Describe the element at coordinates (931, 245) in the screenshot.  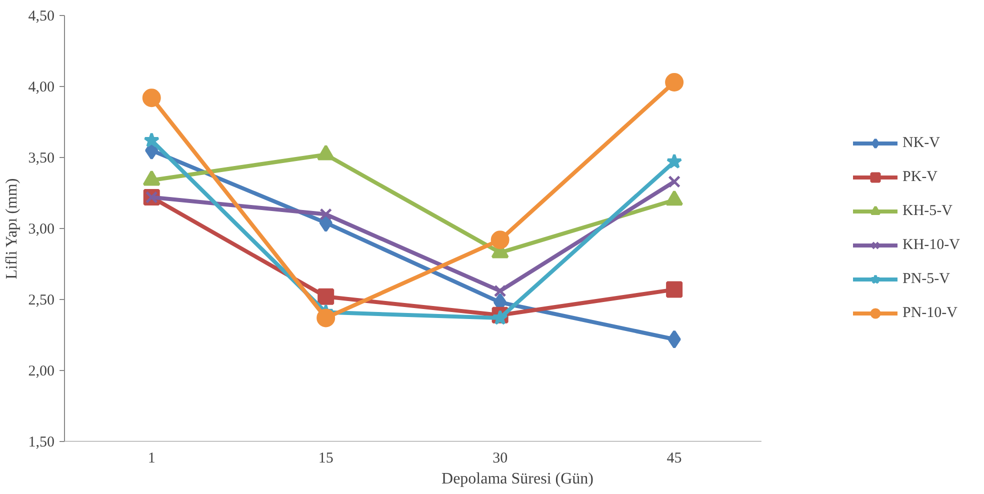
I see `legend-label: KH-10-V` at that location.